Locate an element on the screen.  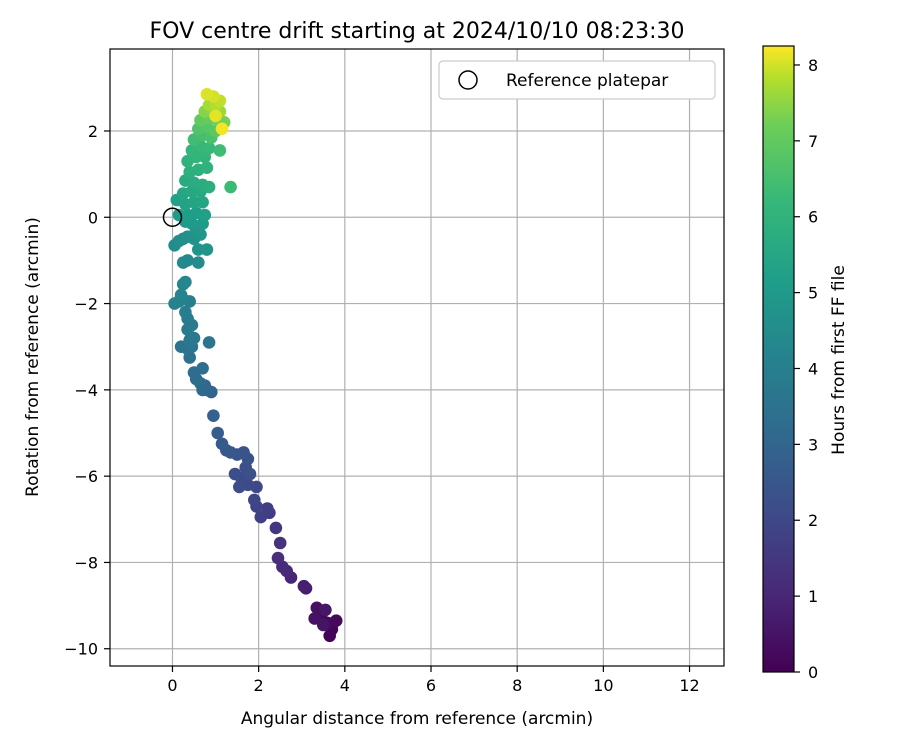
y-tick-label: −10 is located at coordinates (81, 649).